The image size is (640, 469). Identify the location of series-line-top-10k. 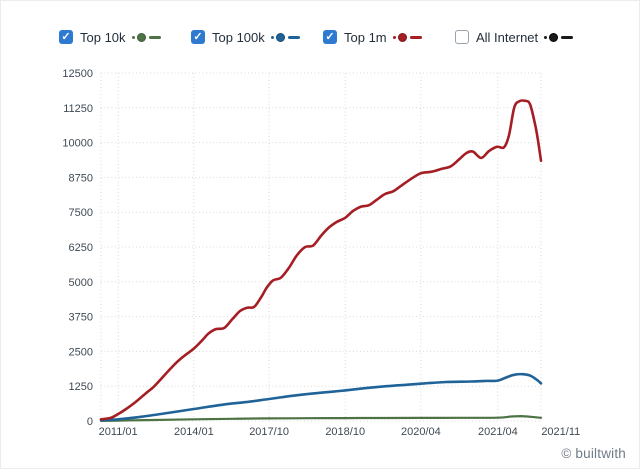
(321, 418).